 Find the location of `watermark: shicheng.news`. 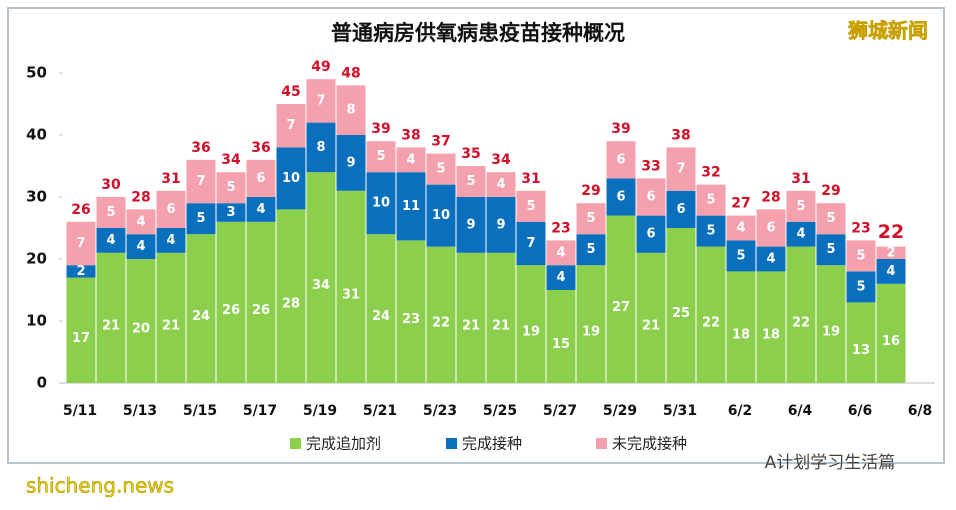

watermark: shicheng.news is located at coordinates (100, 486).